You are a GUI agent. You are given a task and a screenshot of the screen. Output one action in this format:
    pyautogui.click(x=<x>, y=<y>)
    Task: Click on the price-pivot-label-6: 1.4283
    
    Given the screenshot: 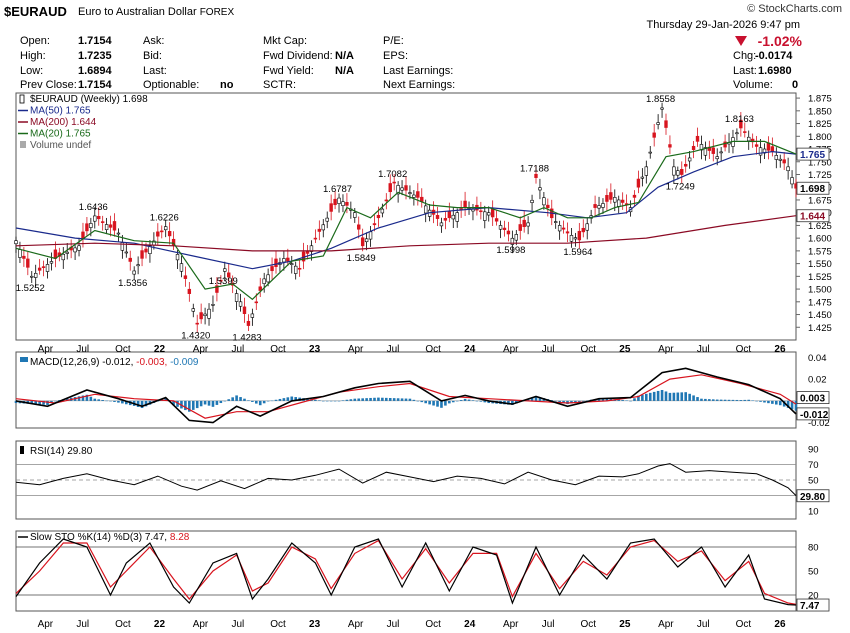 What is the action you would take?
    pyautogui.click(x=246, y=338)
    